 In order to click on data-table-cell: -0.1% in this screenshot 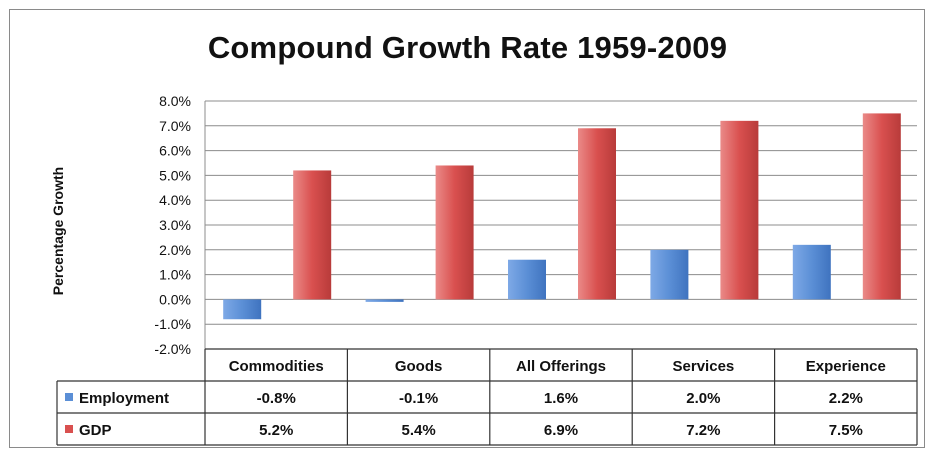, I will do `click(418, 398)`.